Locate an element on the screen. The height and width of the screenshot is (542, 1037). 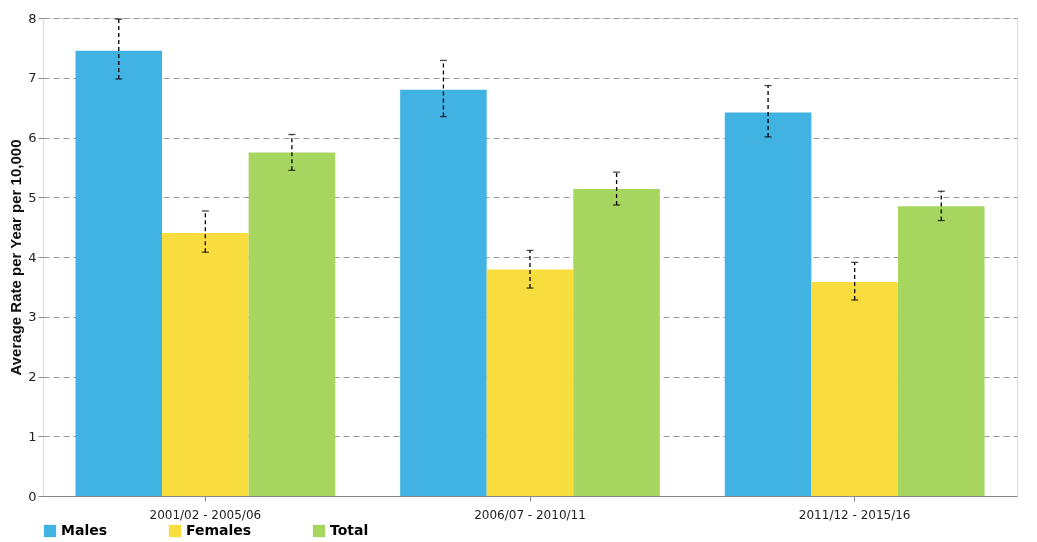
y-tick-label: 5 is located at coordinates (32, 197).